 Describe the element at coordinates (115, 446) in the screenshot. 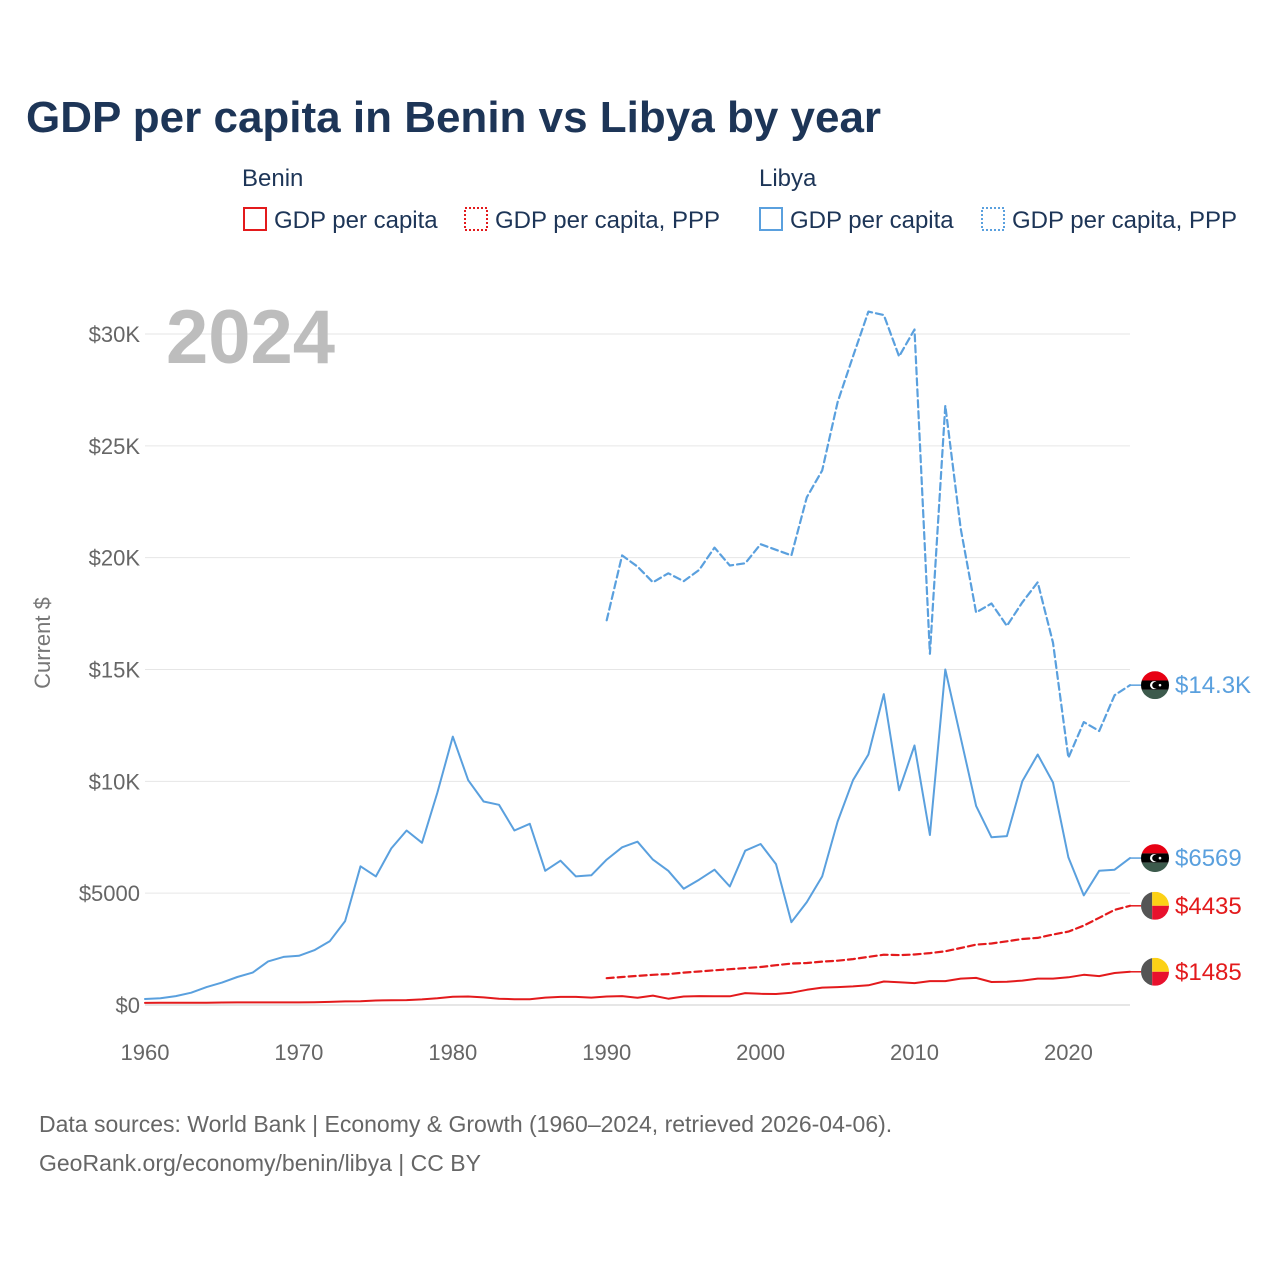

I see `y-tick-label: $25K` at that location.